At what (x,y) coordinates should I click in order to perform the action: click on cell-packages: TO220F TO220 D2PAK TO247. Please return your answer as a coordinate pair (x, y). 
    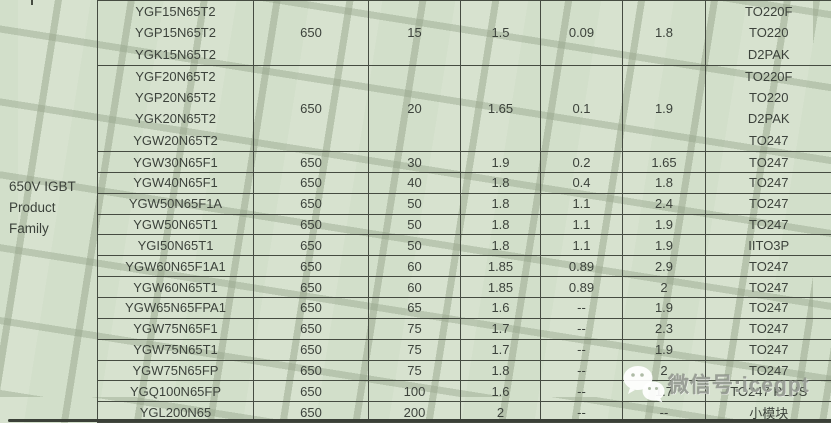
    Looking at the image, I should click on (768, 108).